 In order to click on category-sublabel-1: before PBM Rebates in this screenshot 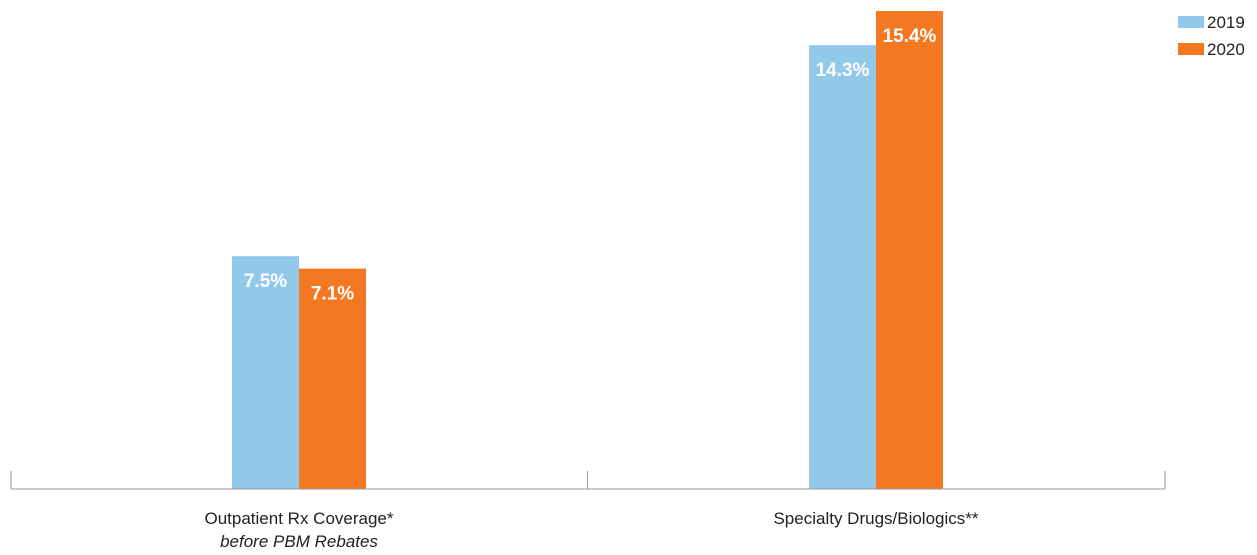, I will do `click(299, 541)`.